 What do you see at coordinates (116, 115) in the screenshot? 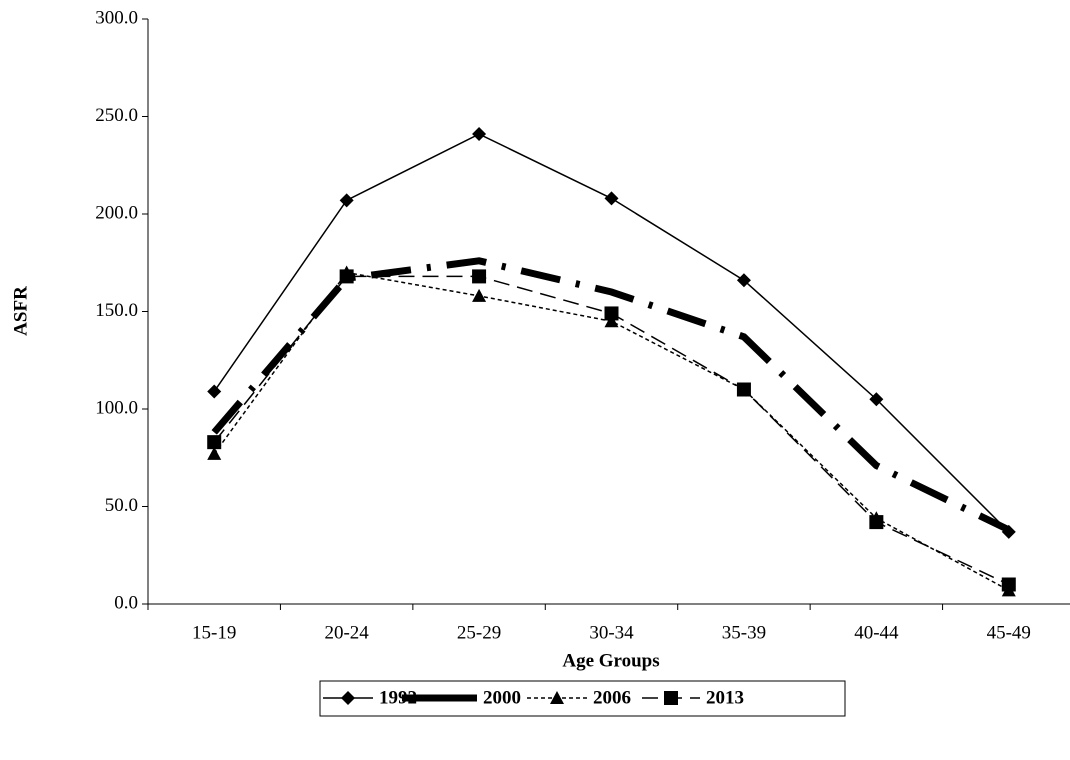
I see `y-tick-label: 250.0` at bounding box center [116, 115].